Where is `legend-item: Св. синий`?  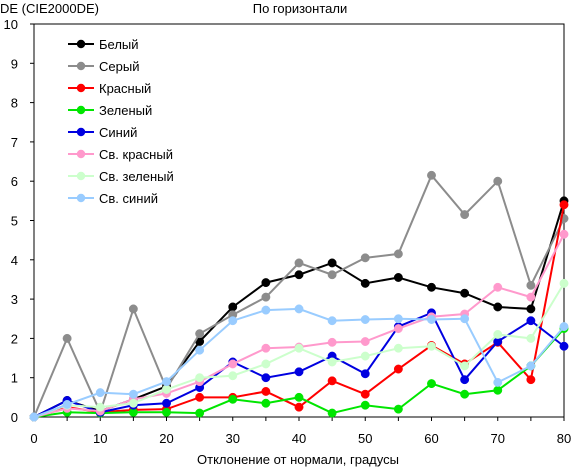
legend-item: Св. синий is located at coordinates (113, 198).